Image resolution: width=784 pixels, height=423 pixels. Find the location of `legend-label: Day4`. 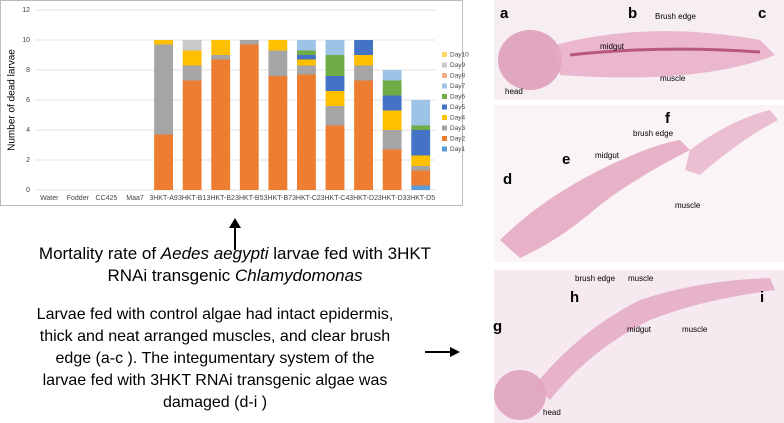

legend-label: Day4 is located at coordinates (458, 118).